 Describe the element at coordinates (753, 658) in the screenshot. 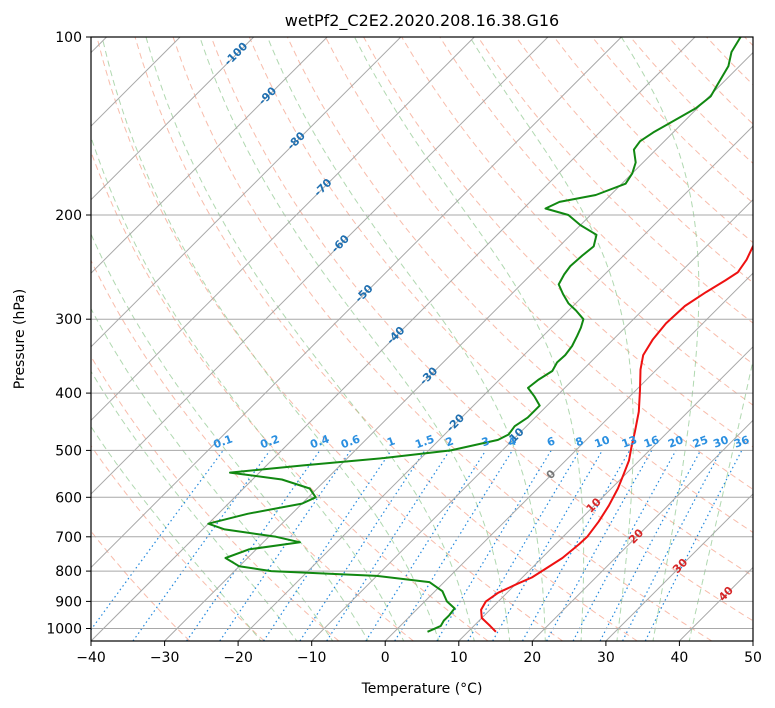

I see `x-tick-label: 50` at that location.